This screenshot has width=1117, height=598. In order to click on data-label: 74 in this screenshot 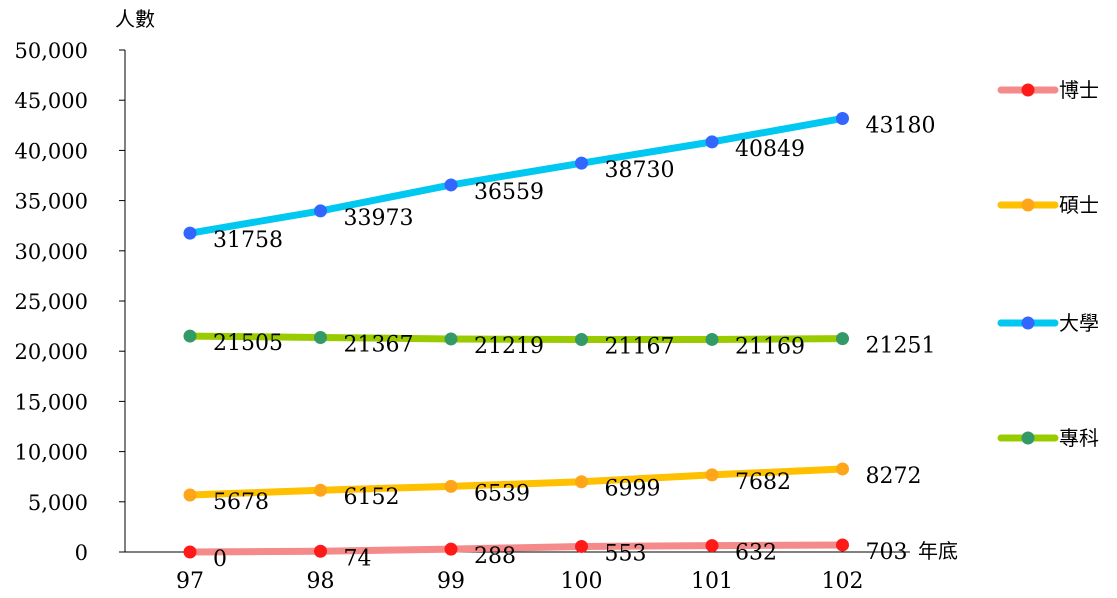, I will do `click(358, 558)`.